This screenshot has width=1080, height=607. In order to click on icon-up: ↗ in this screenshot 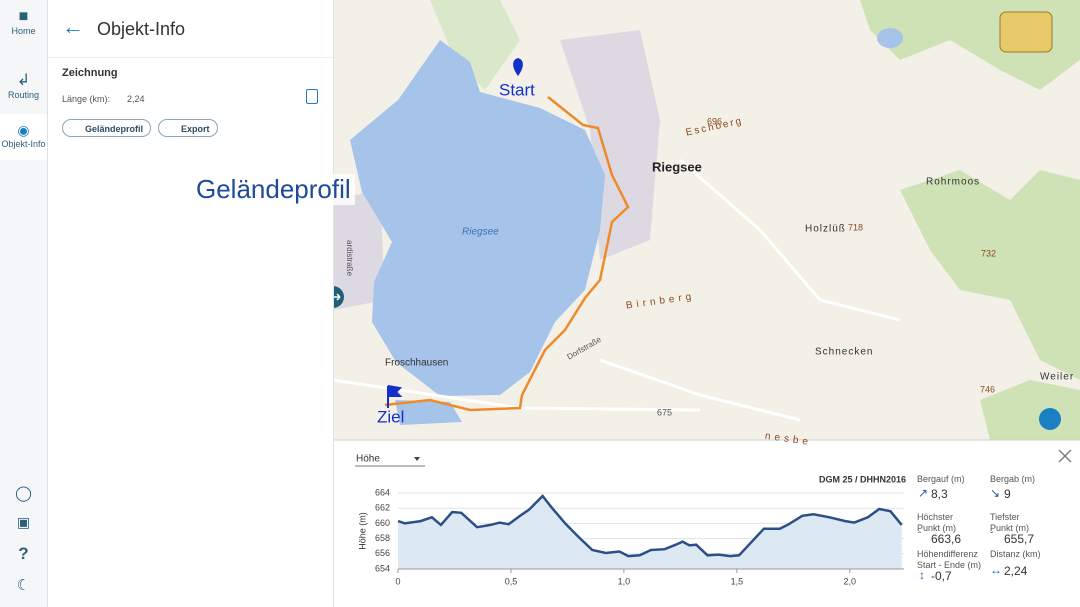, I will do `click(923, 493)`.